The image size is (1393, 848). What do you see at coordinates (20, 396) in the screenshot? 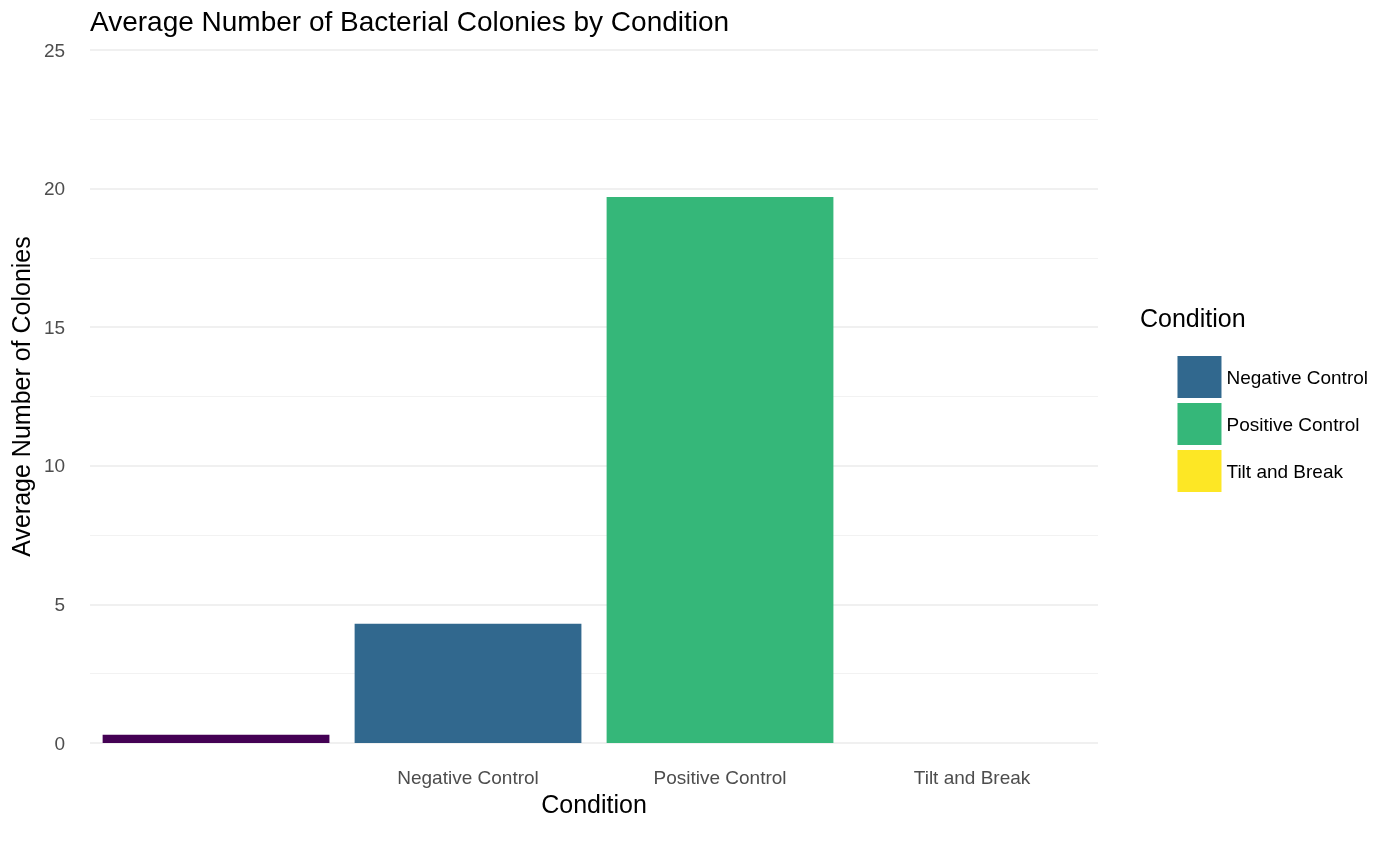
I see `y-axis-title: Average Number of Colonies` at bounding box center [20, 396].